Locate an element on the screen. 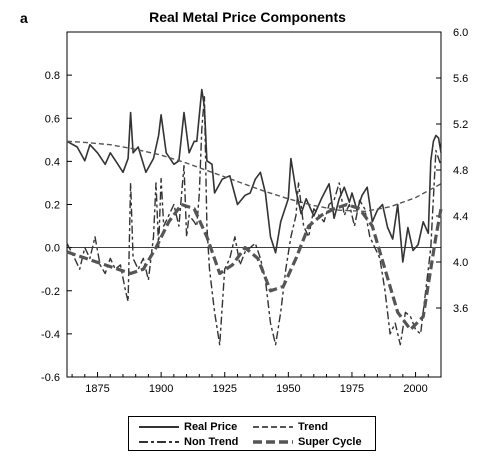 The height and width of the screenshot is (460, 495). x-tick-label: 1950 is located at coordinates (288, 389).